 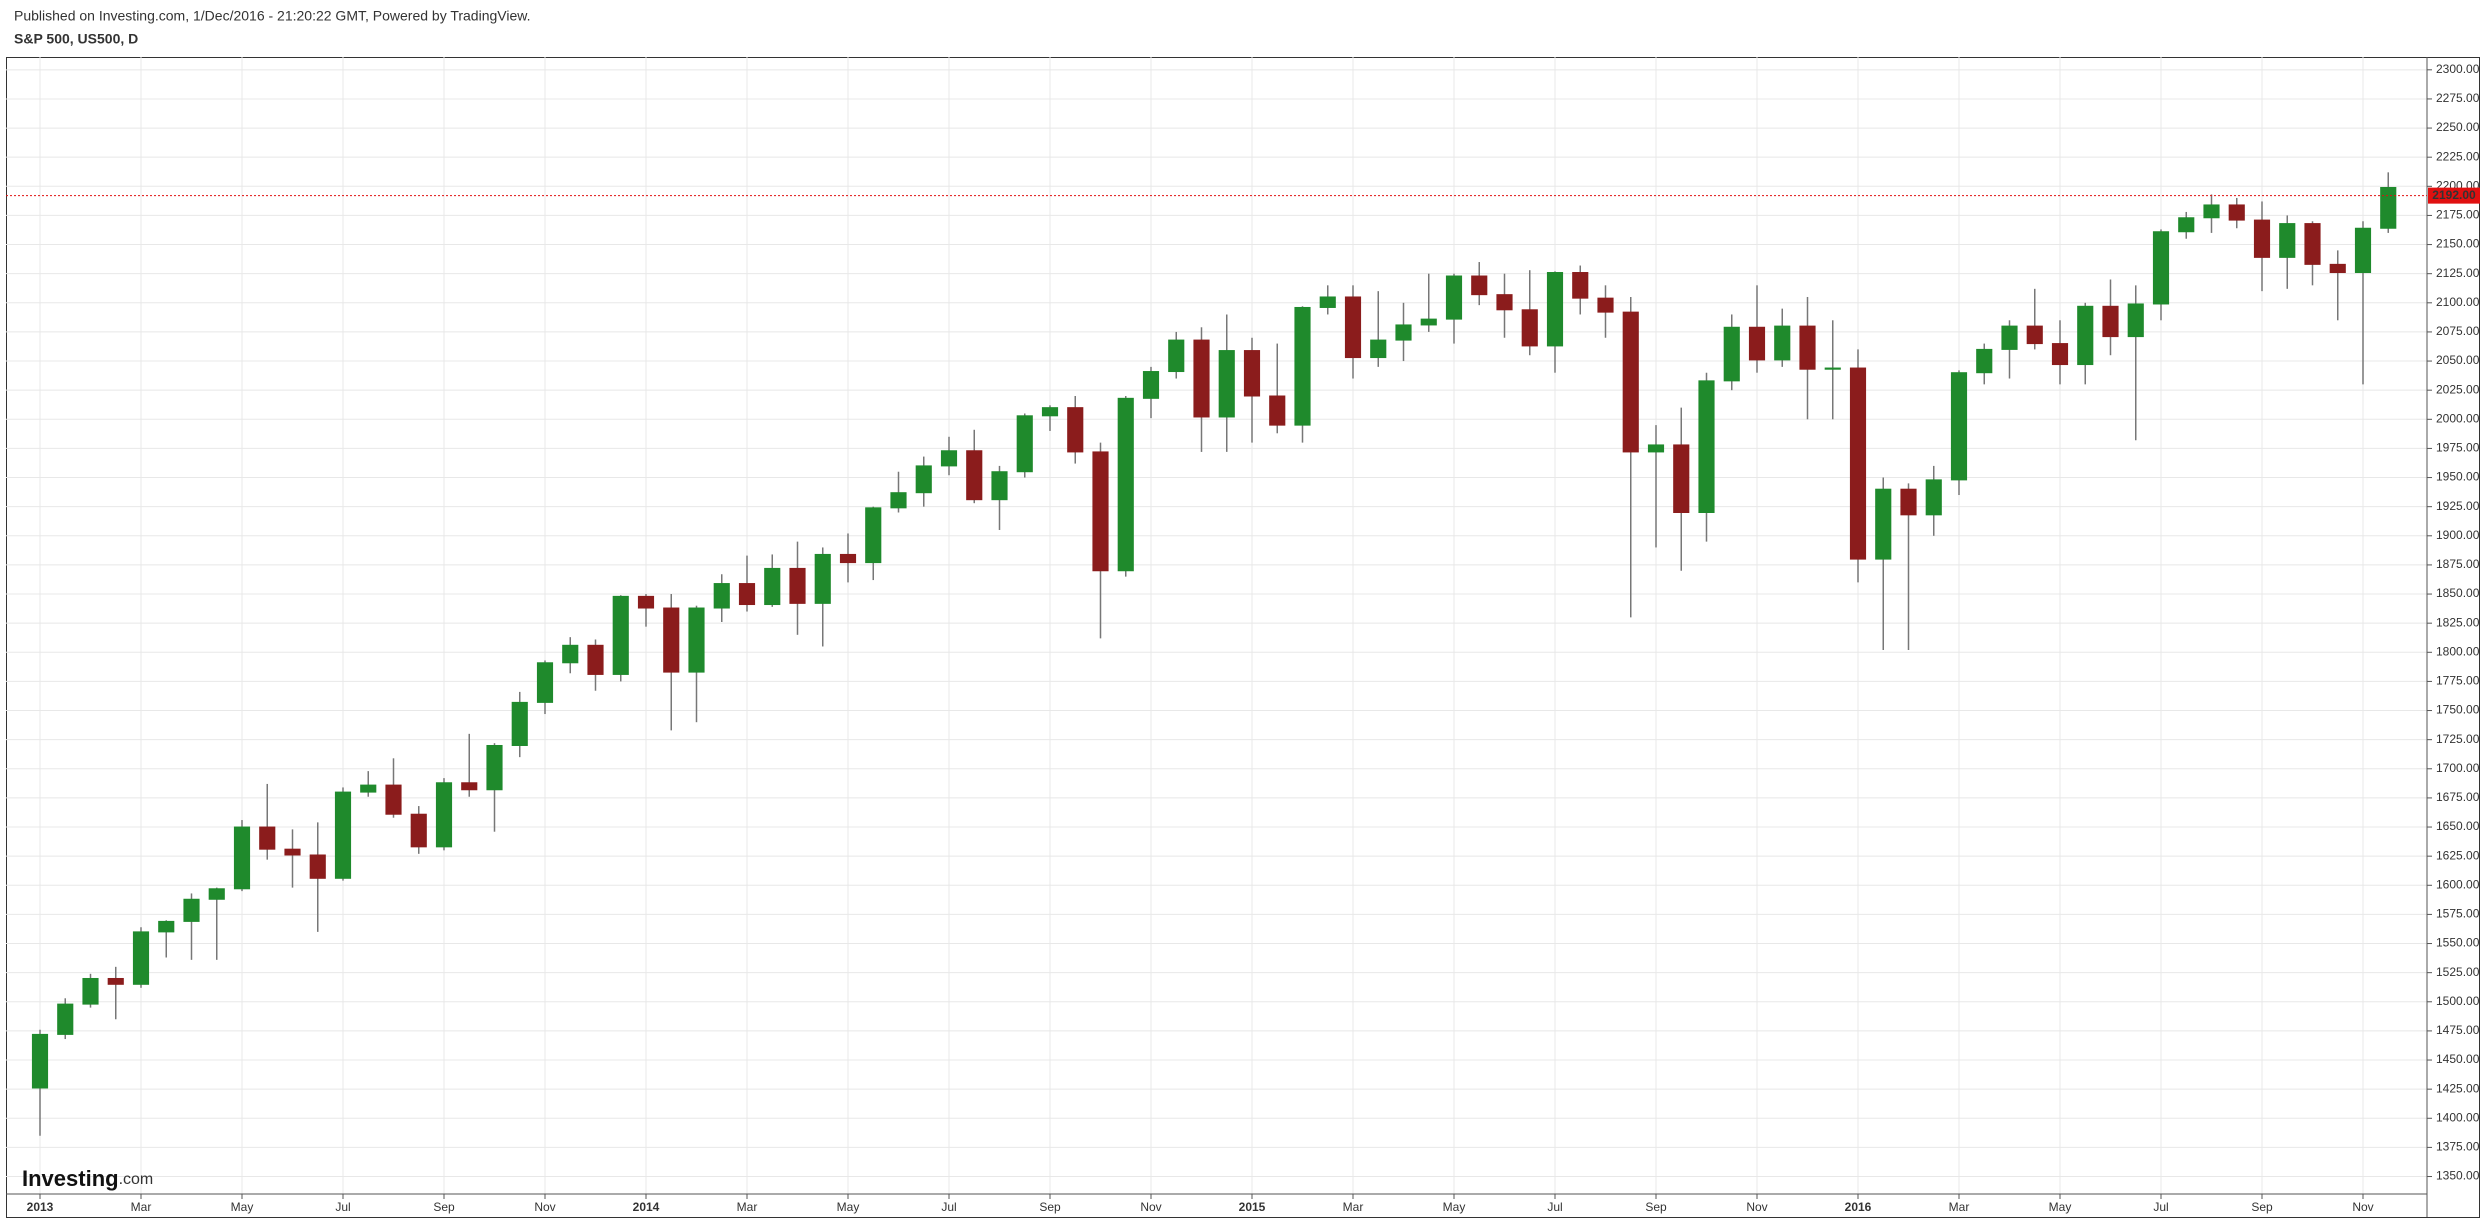 What do you see at coordinates (70, 1178) in the screenshot?
I see `logo-main: Investing` at bounding box center [70, 1178].